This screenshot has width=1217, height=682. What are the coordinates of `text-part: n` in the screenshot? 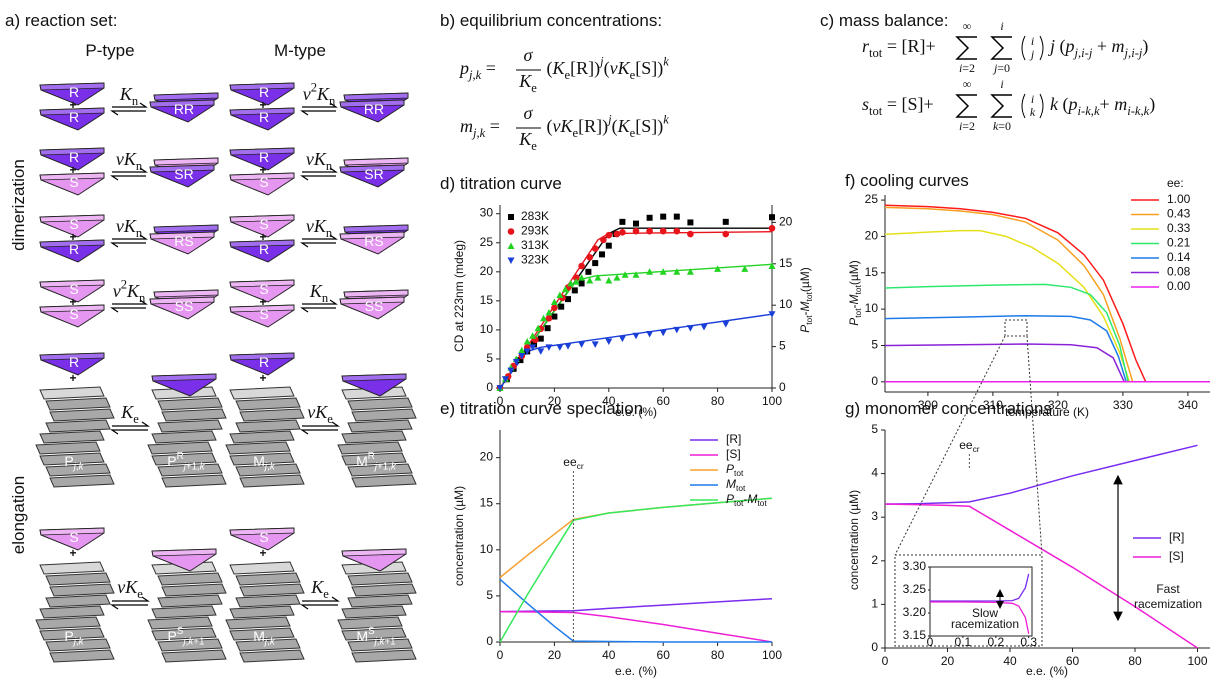 It's located at (332, 101).